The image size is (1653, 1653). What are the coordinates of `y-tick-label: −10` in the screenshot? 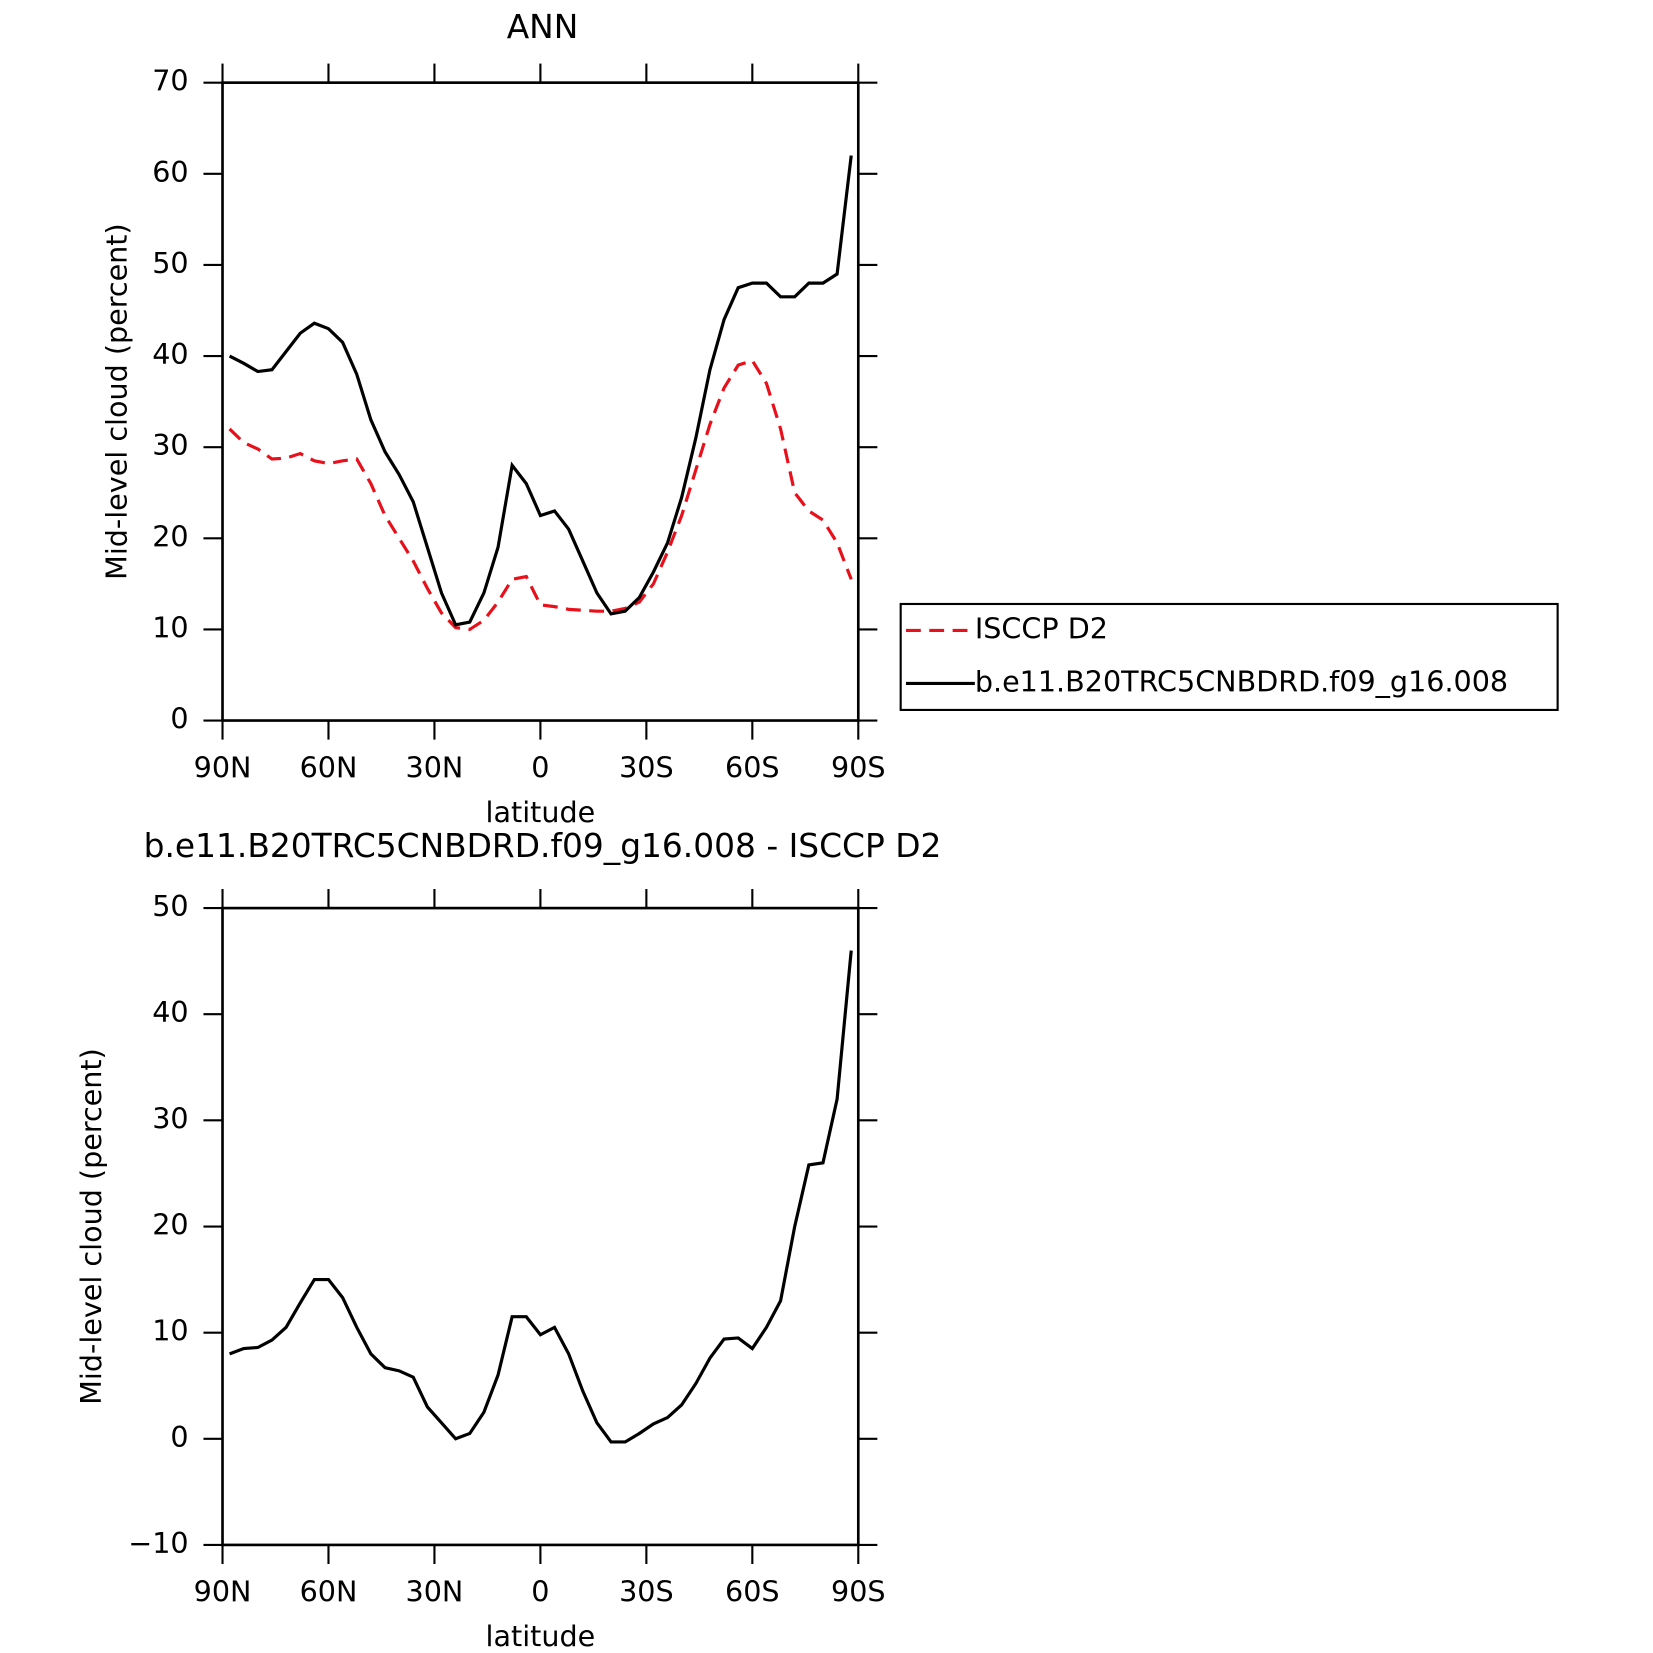 It's located at (158, 1543).